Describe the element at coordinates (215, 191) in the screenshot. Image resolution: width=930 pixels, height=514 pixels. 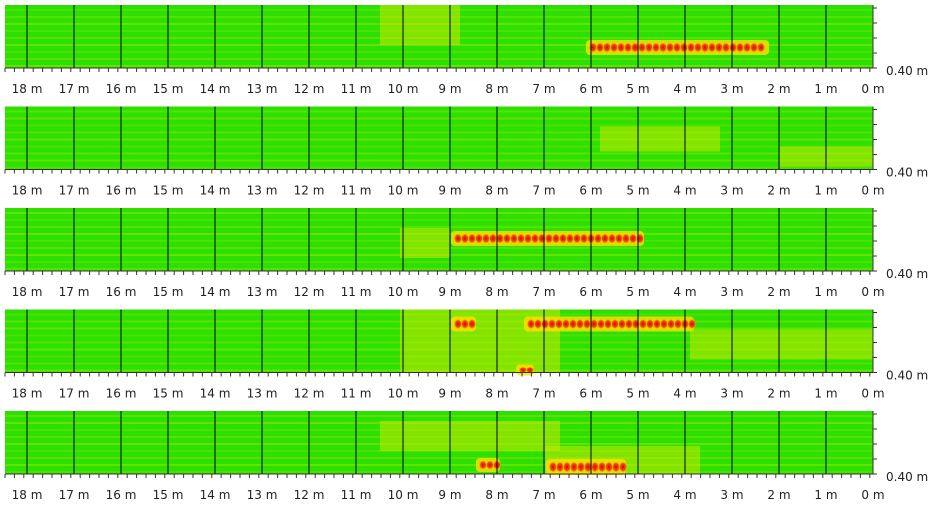
I see `x-tick-label: 14 m` at that location.